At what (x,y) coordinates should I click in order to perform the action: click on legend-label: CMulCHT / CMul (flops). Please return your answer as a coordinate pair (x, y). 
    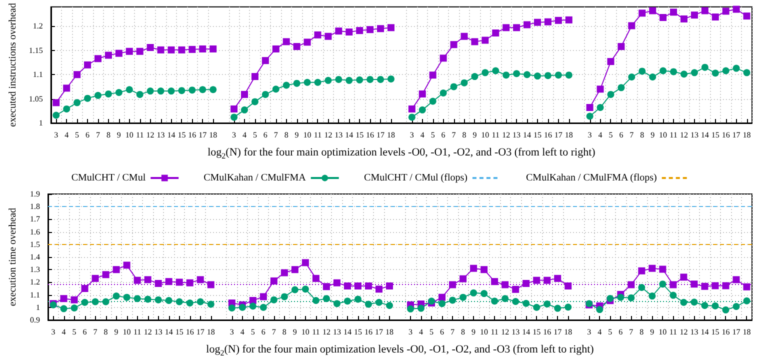
    Looking at the image, I should click on (416, 178).